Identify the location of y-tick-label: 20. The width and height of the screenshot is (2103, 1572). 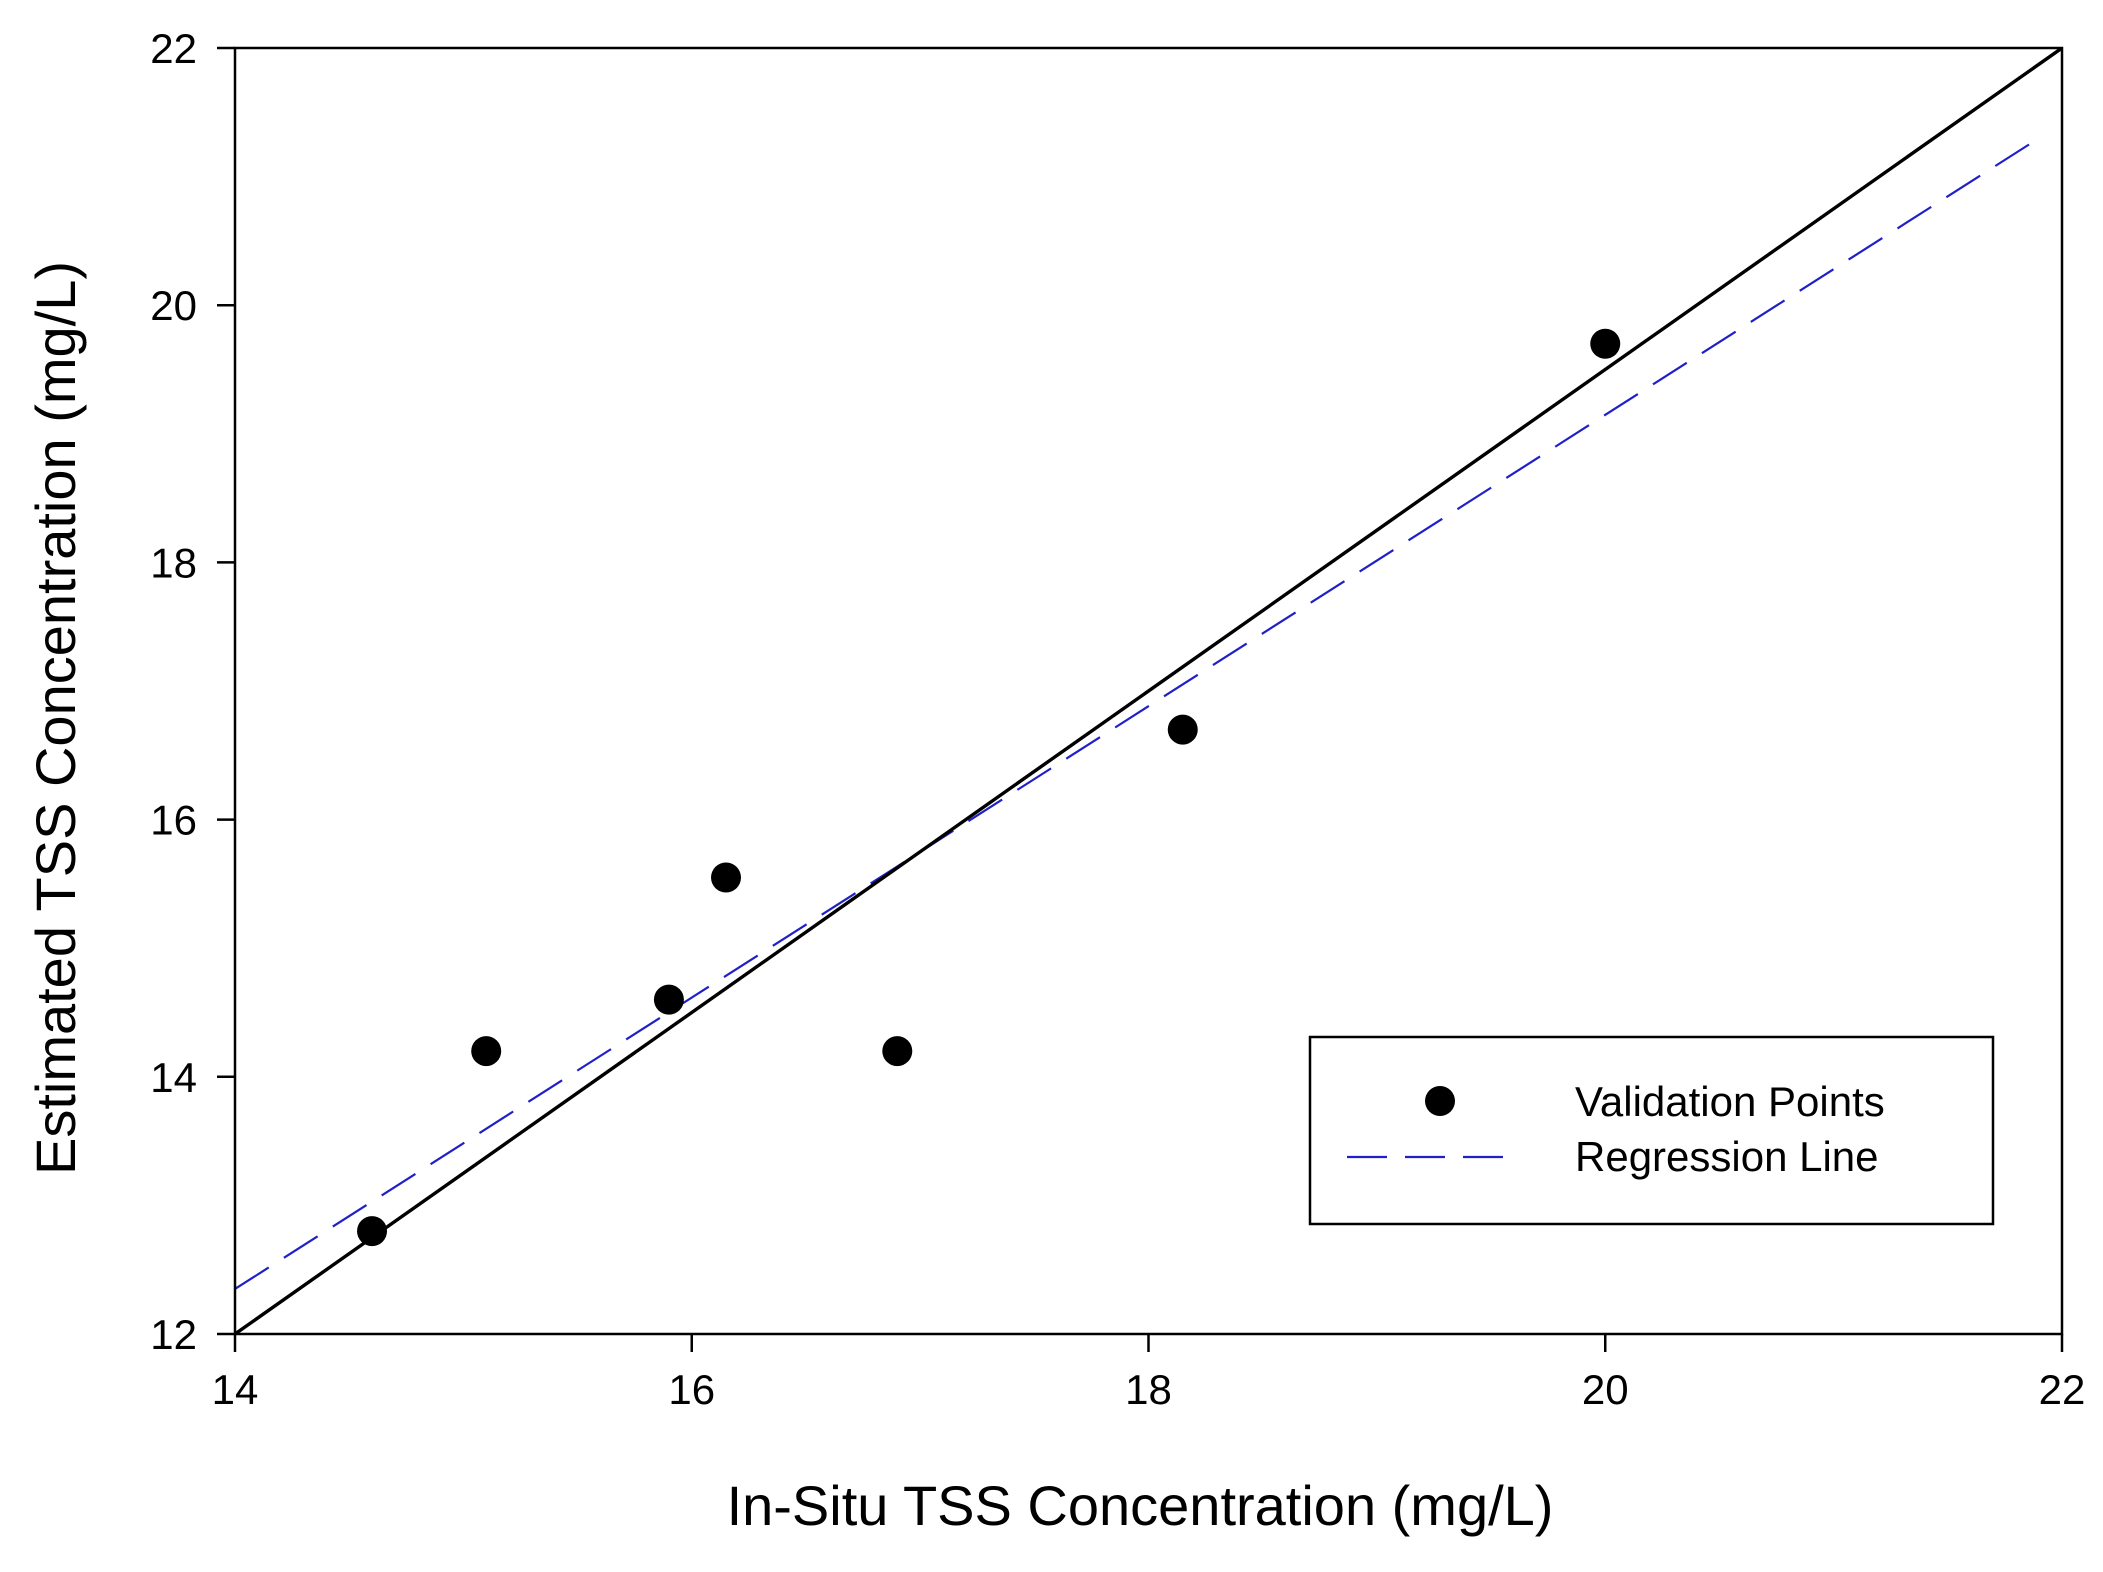
(173, 305).